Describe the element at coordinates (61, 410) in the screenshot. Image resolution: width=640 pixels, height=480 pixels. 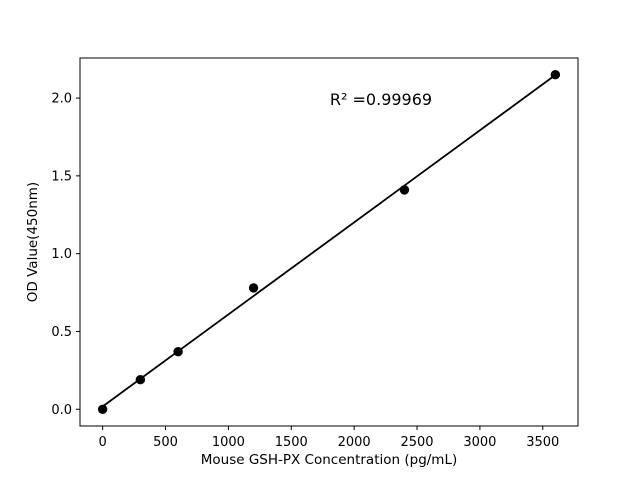
I see `y-tick-label: 0.0` at that location.